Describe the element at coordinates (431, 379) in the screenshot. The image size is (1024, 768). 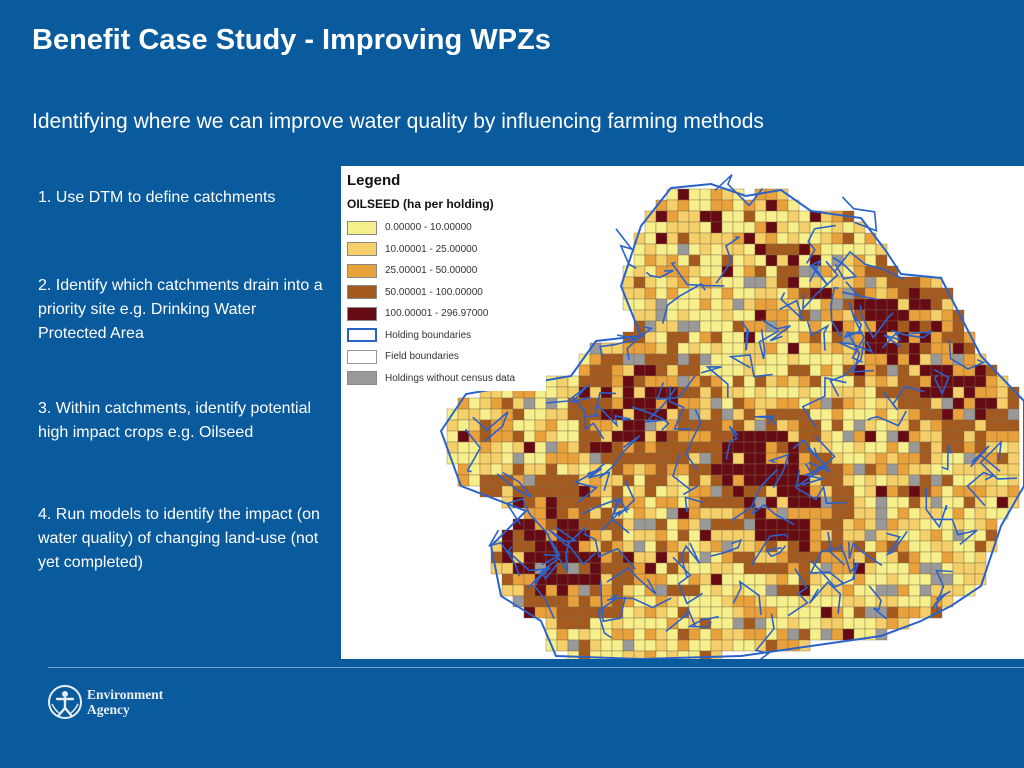
I see `legend-item-no-census: Holdings without census data` at that location.